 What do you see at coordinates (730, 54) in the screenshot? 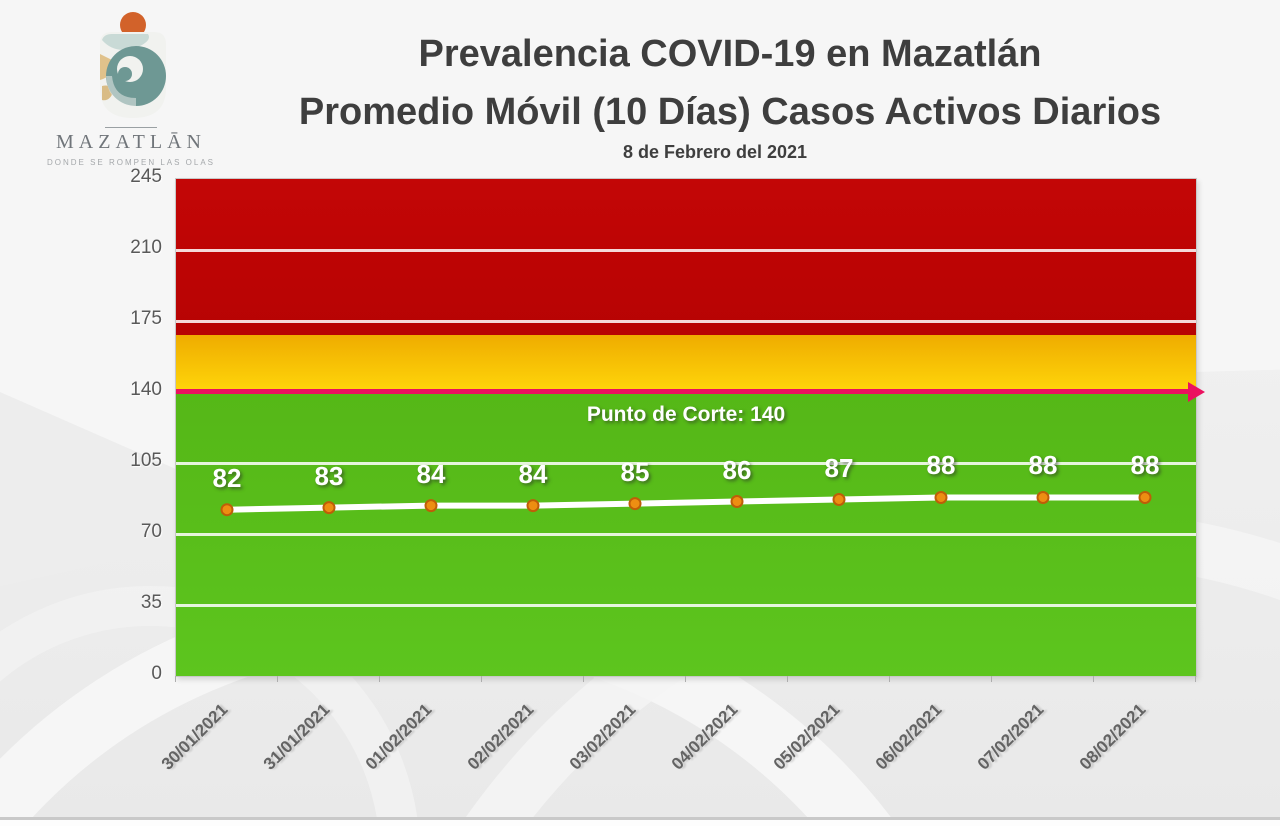
I see `chart-title: Prevalencia COVID-19 en Mazatlán` at bounding box center [730, 54].